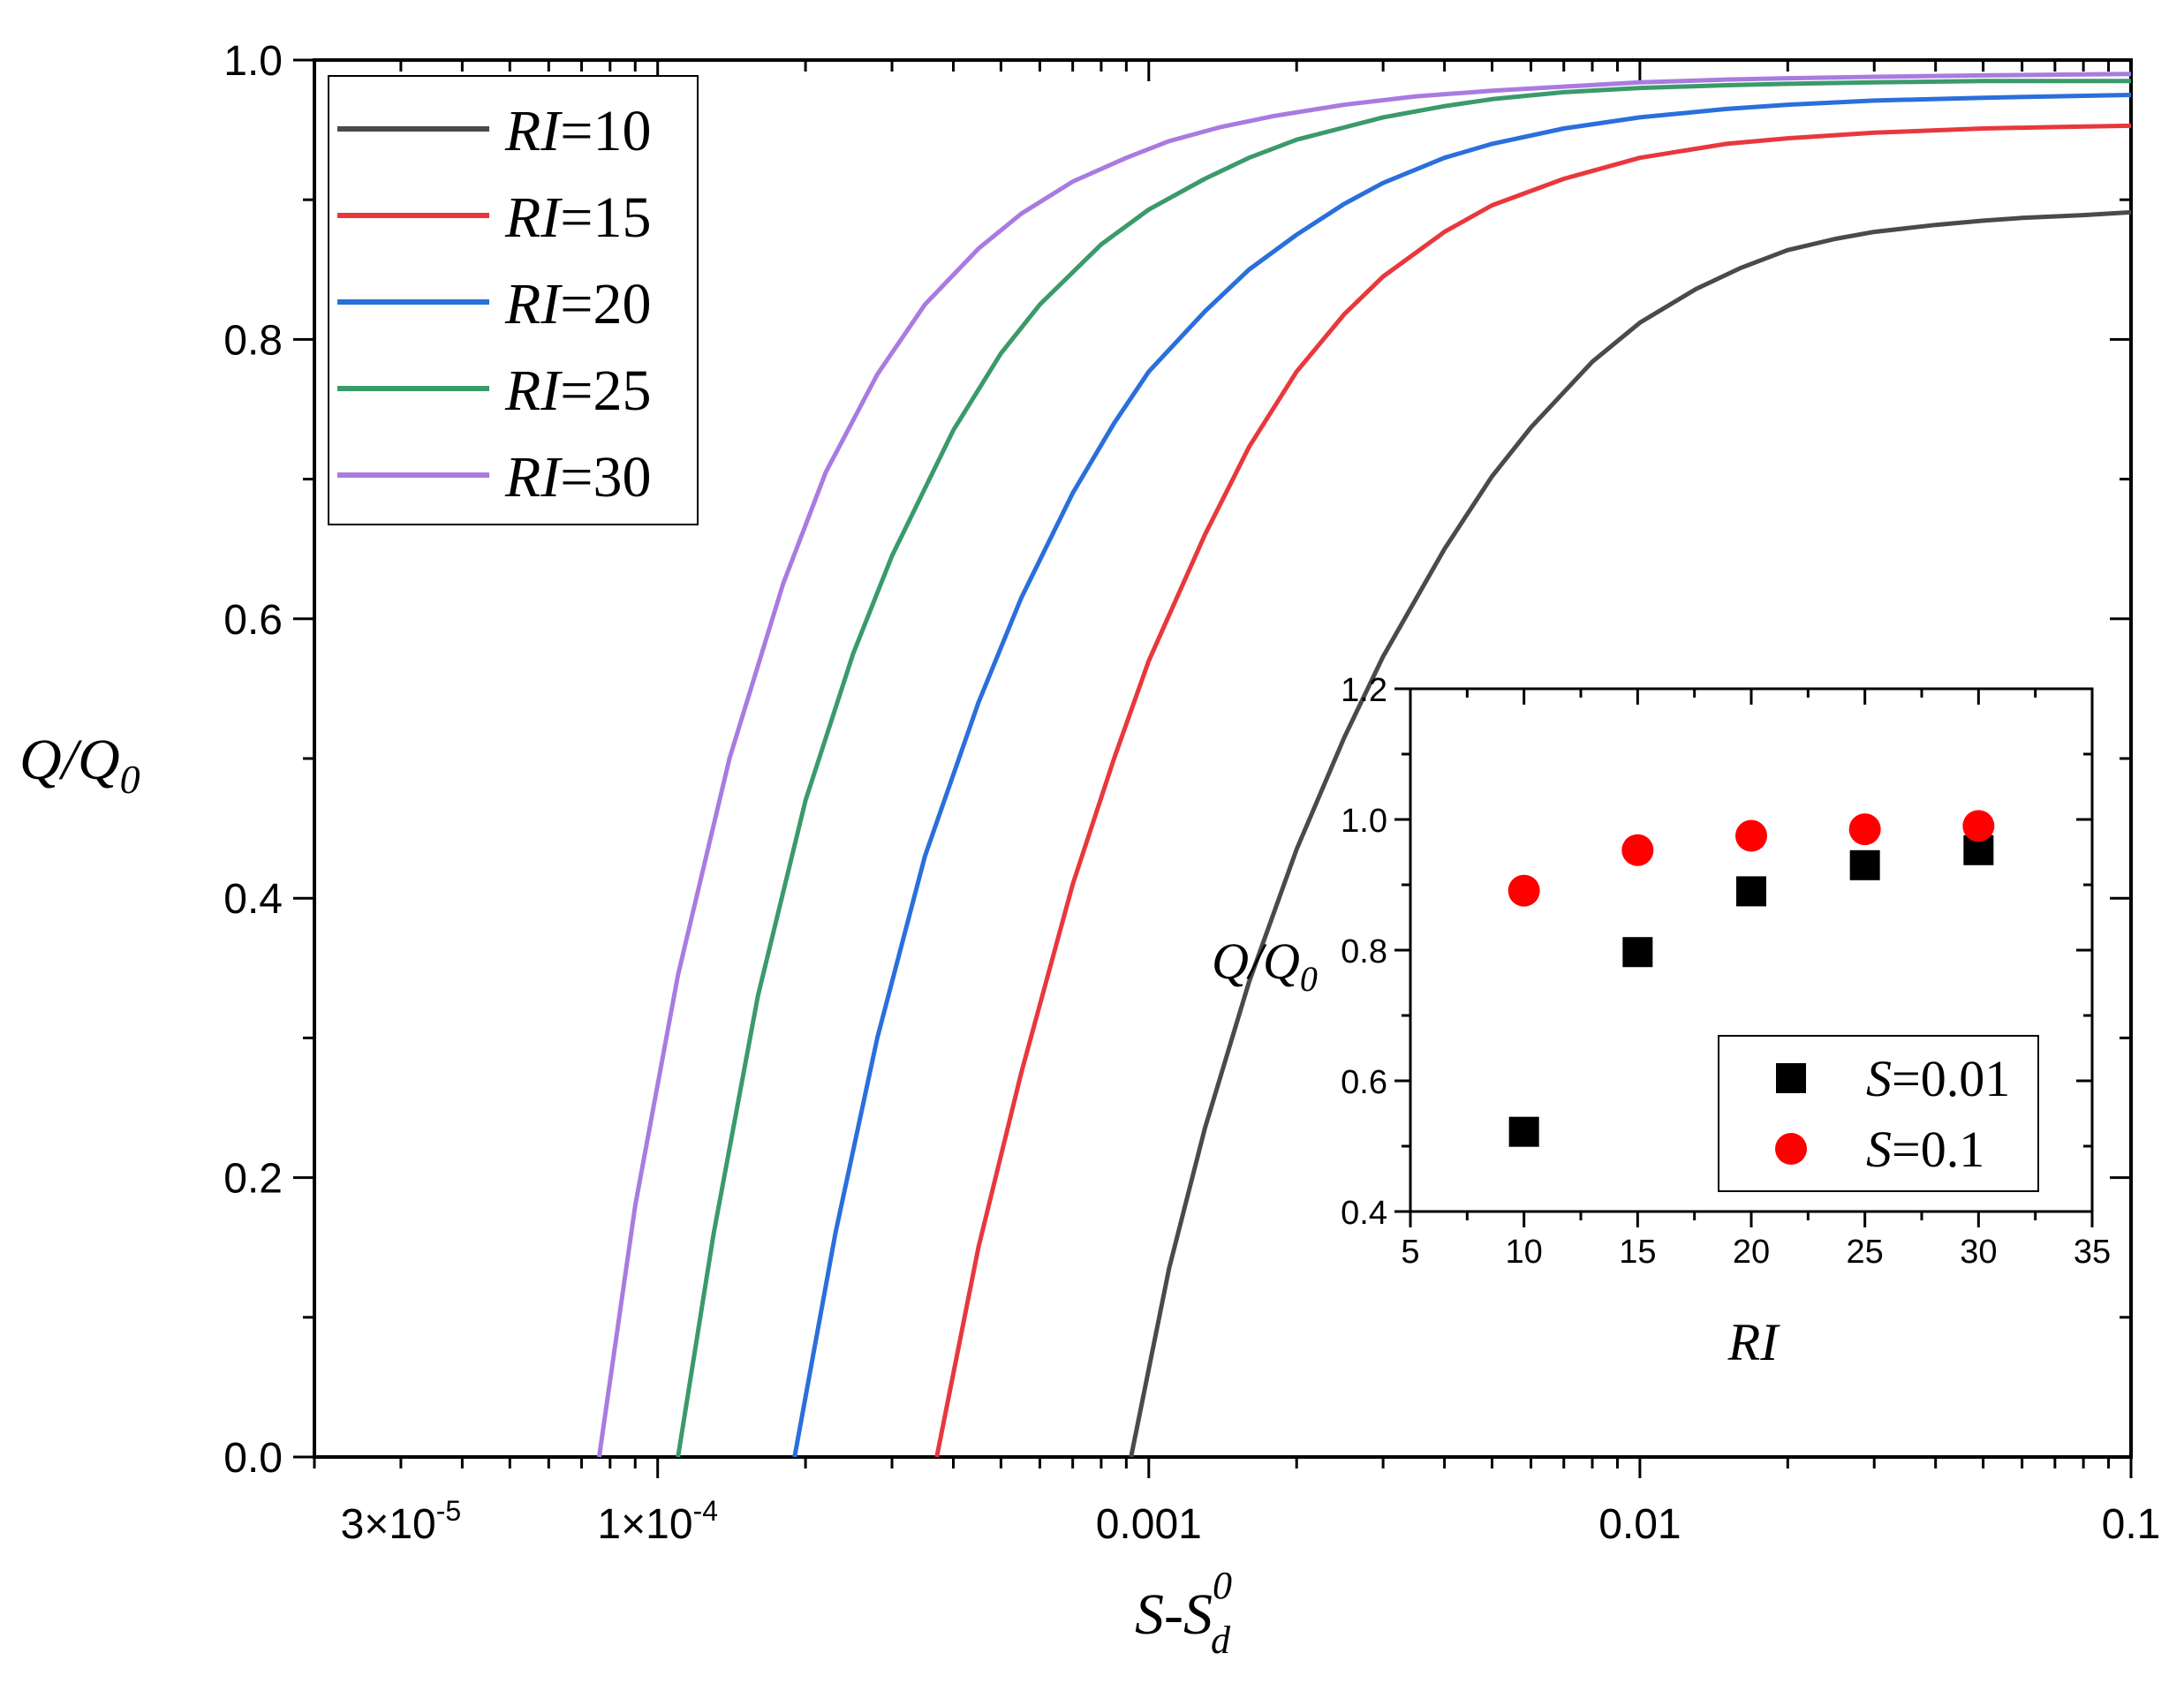  Describe the element at coordinates (1309, 979) in the screenshot. I see `inset-y-axis-title-subscript: 0` at that location.